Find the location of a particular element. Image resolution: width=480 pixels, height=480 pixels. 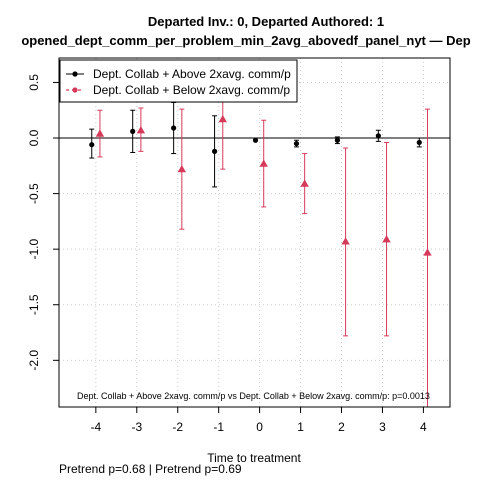

legend-label-above: Dept. Collab + Above 2xavg. comm/p is located at coordinates (192, 74).